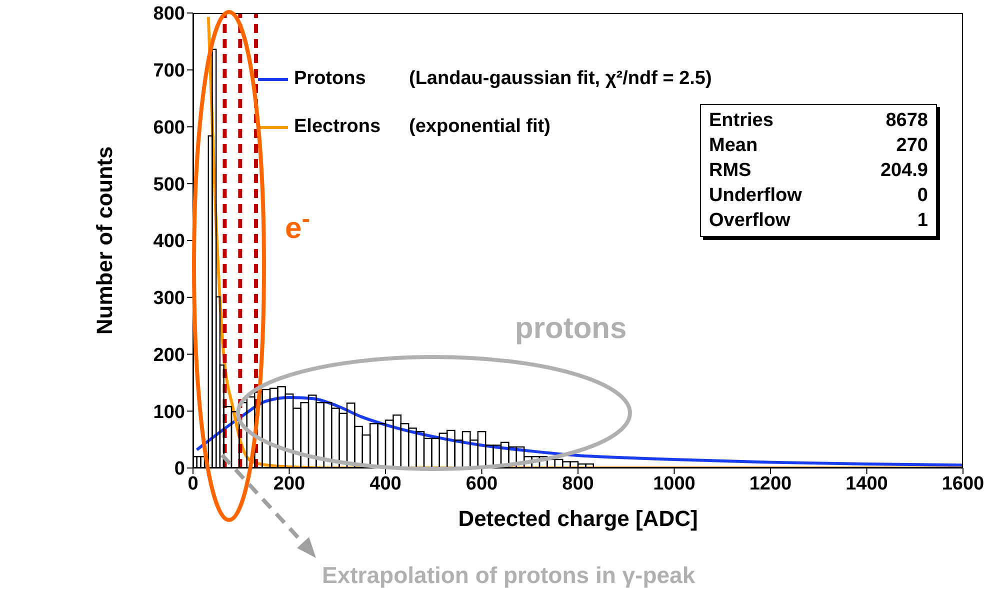  What do you see at coordinates (169, 241) in the screenshot?
I see `y-tick-label: 400` at bounding box center [169, 241].